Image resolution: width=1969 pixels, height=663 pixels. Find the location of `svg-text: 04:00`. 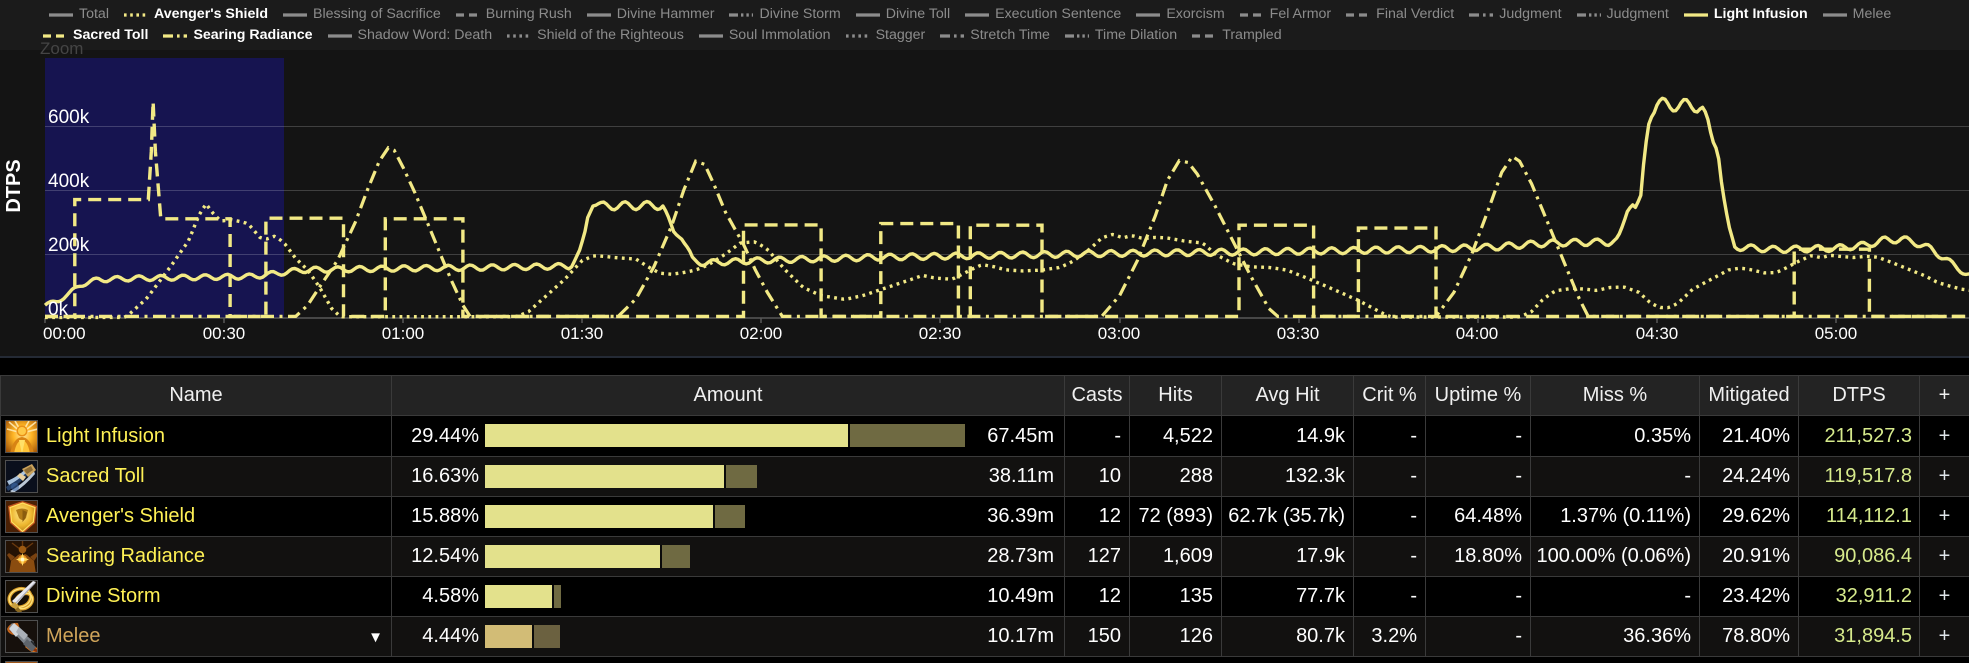

svg-text: 04:00 is located at coordinates (1477, 333).